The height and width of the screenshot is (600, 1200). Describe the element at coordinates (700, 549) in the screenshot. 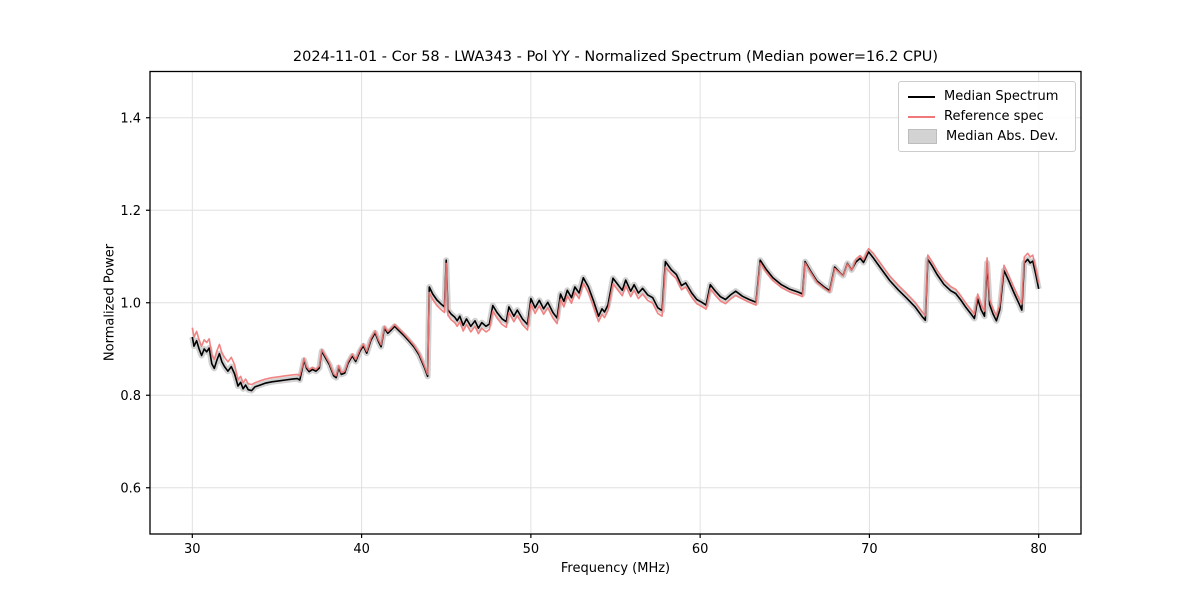

I see `x-tick-label: 60` at that location.